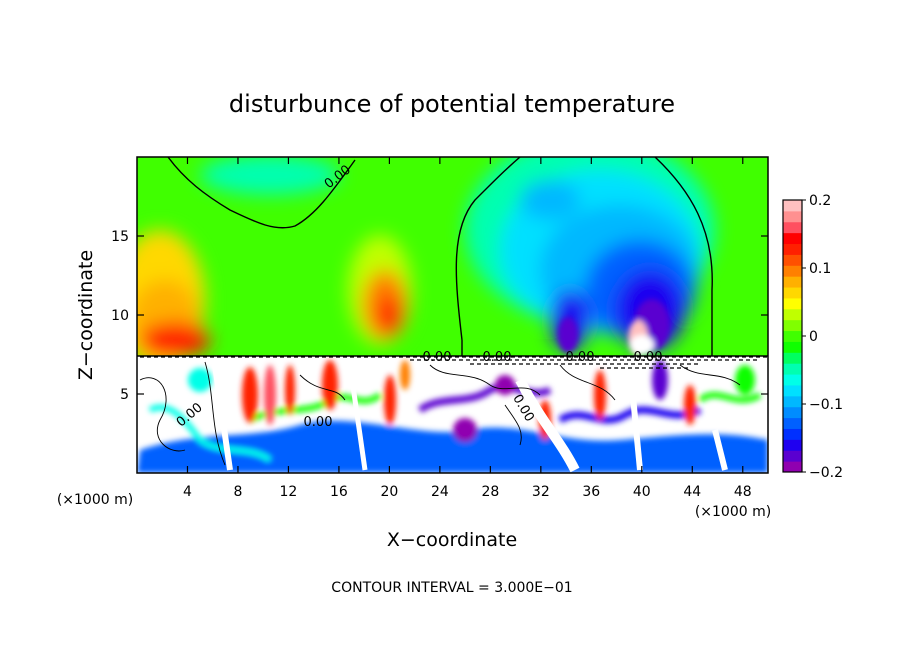  Describe the element at coordinates (826, 473) in the screenshot. I see `colorbar-tick-label: −0.2` at that location.